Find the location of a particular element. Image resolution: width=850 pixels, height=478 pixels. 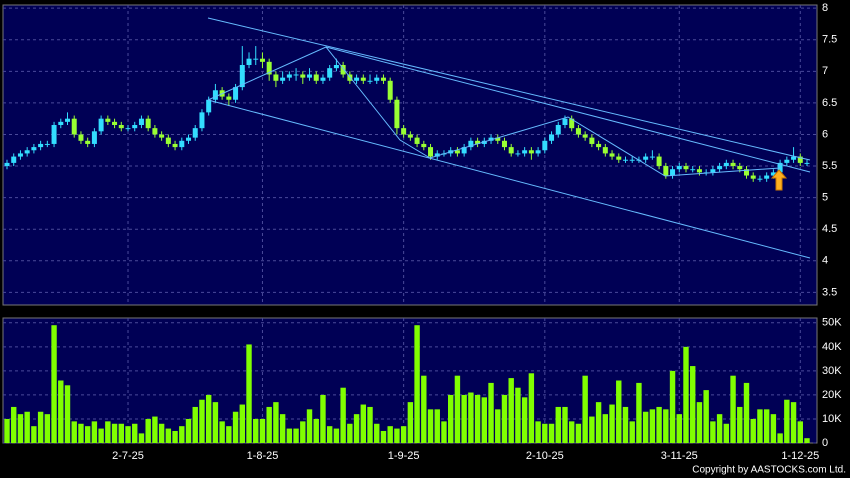

y-tick-label: 8 is located at coordinates (825, 8).